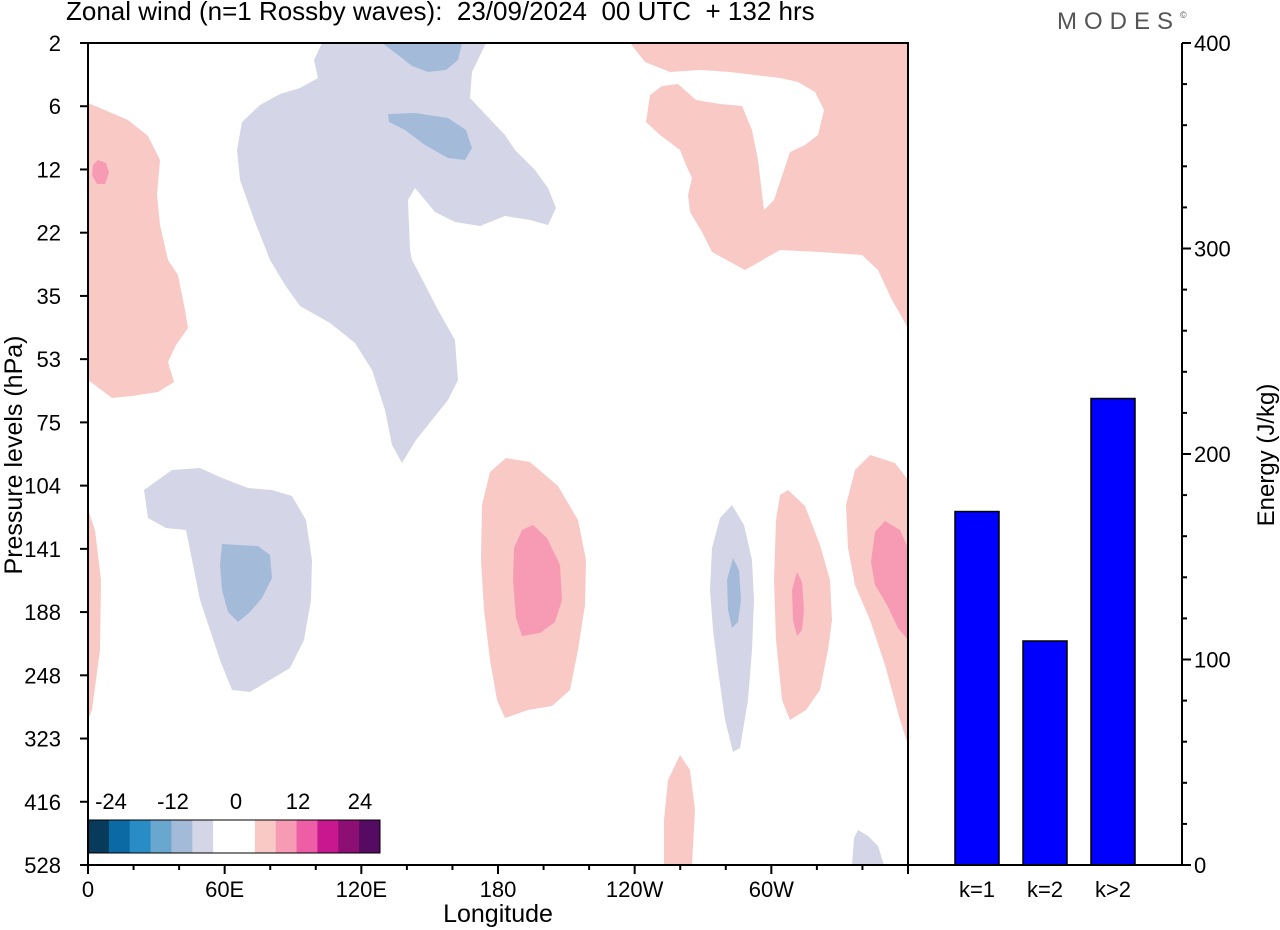 The height and width of the screenshot is (930, 1280). What do you see at coordinates (679, 810) in the screenshot?
I see `positive-region-bottom` at bounding box center [679, 810].